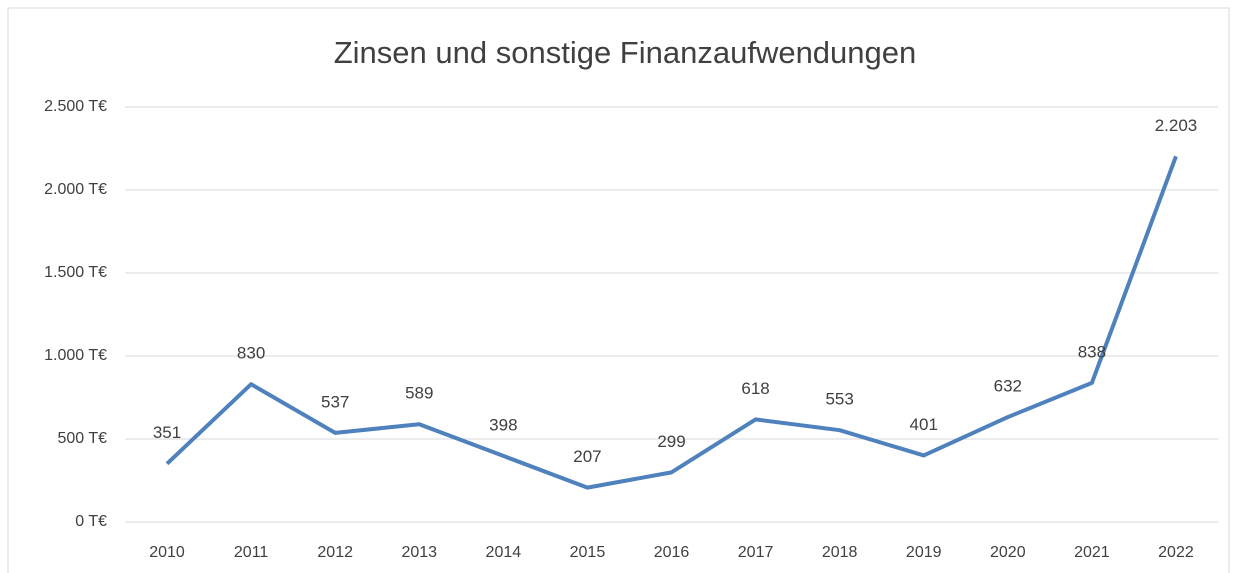 Image resolution: width=1237 pixels, height=573 pixels. I want to click on y-tick-label: 1.000 T€, so click(75, 355).